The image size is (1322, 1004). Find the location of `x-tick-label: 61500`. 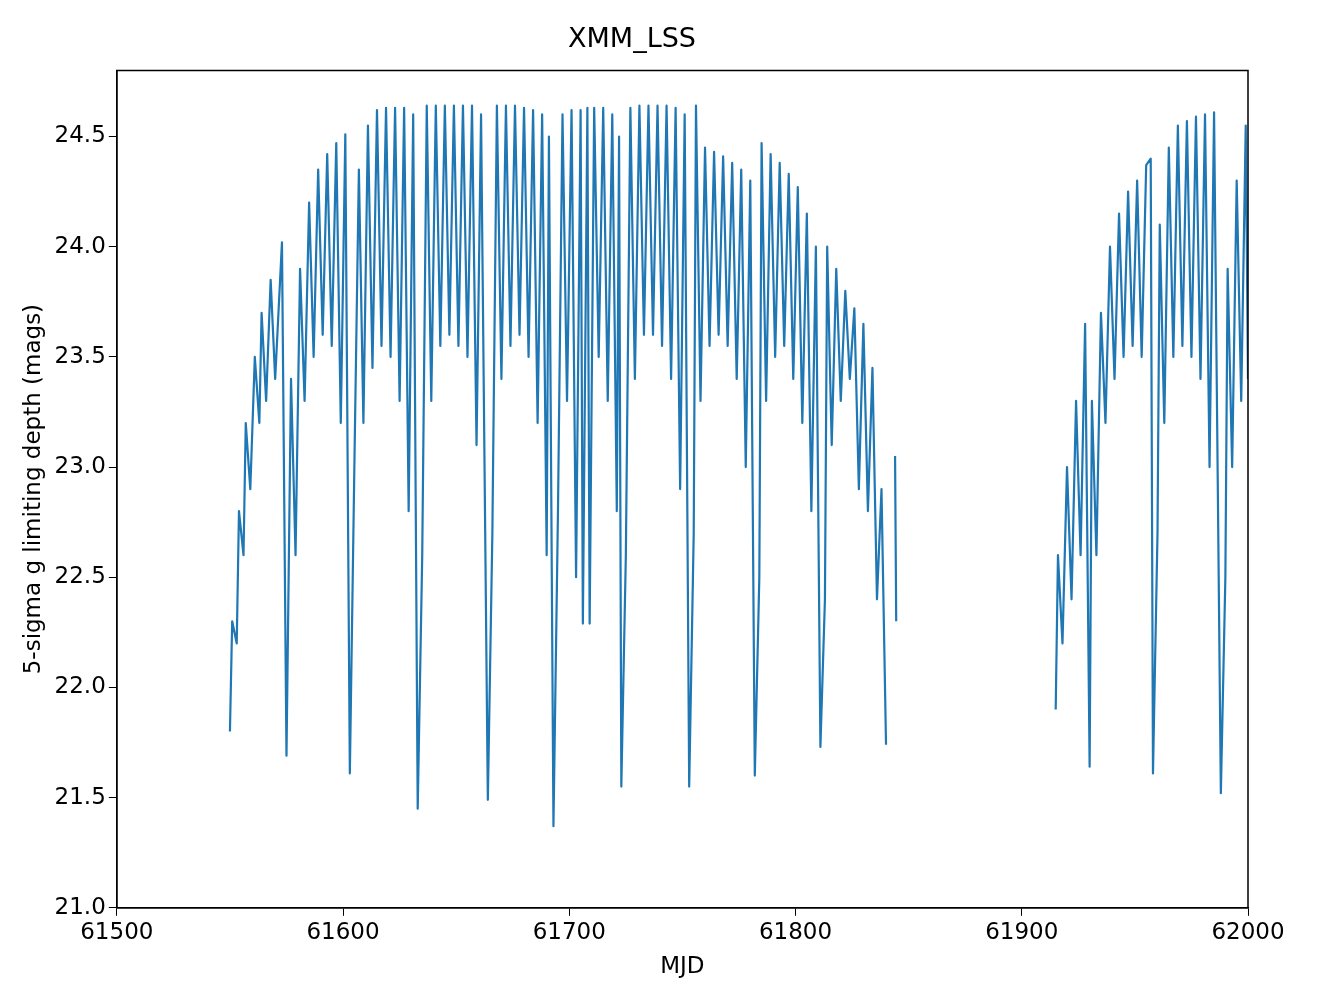

x-tick-label: 61500 is located at coordinates (117, 930).